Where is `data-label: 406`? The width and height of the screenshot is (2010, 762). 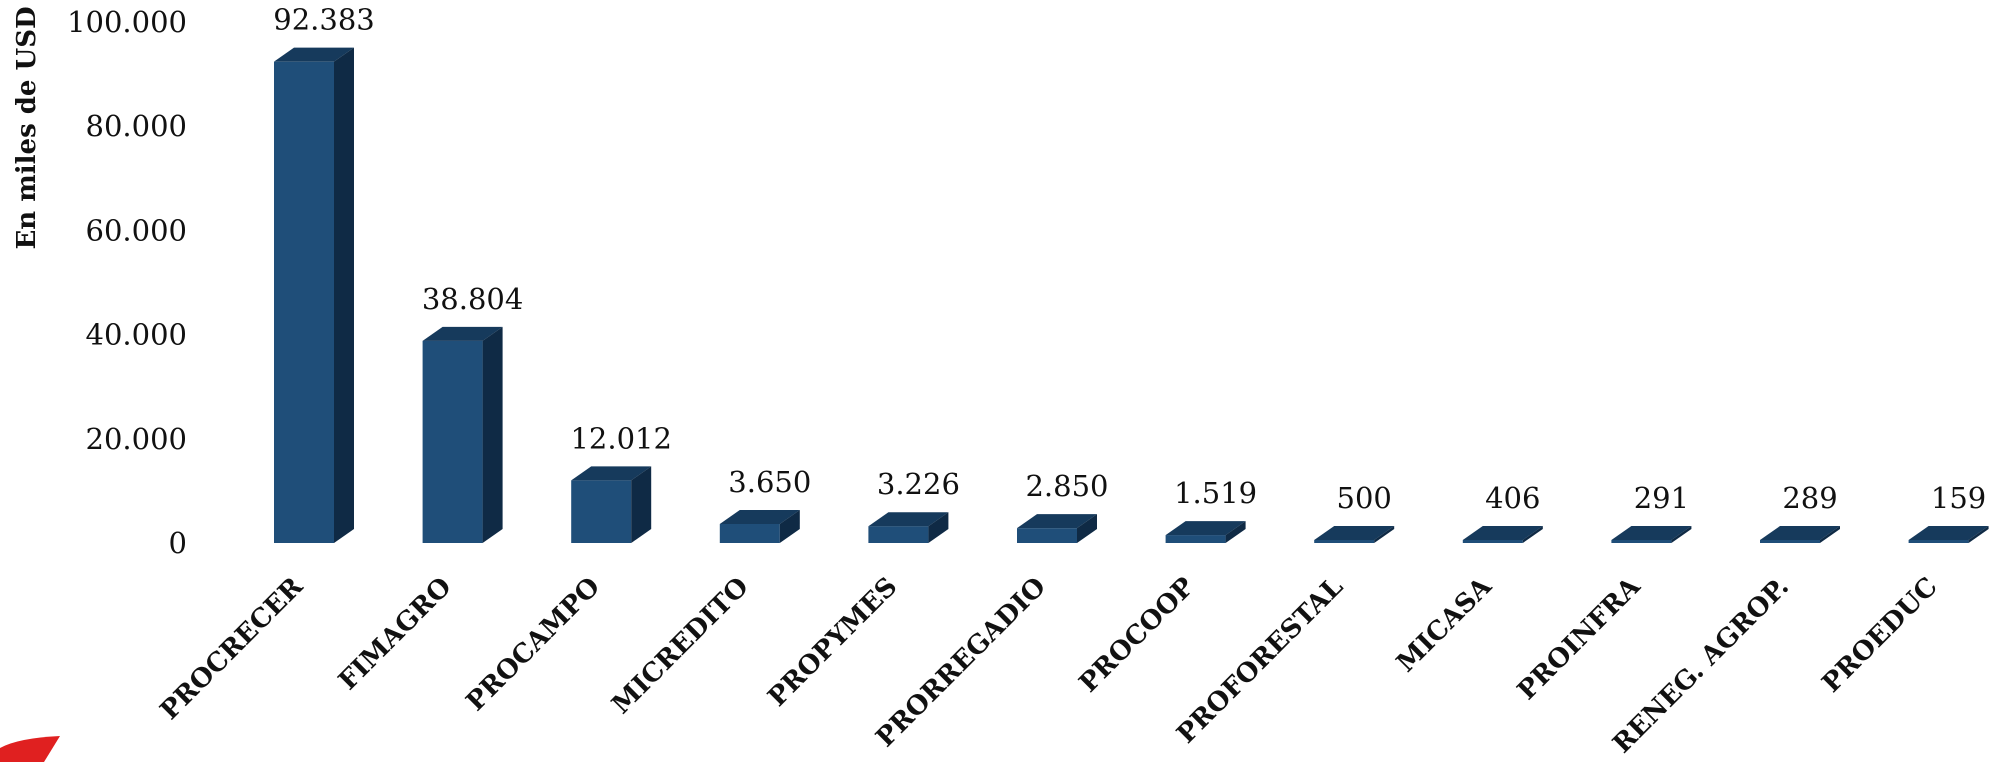
data-label: 406 is located at coordinates (1512, 498).